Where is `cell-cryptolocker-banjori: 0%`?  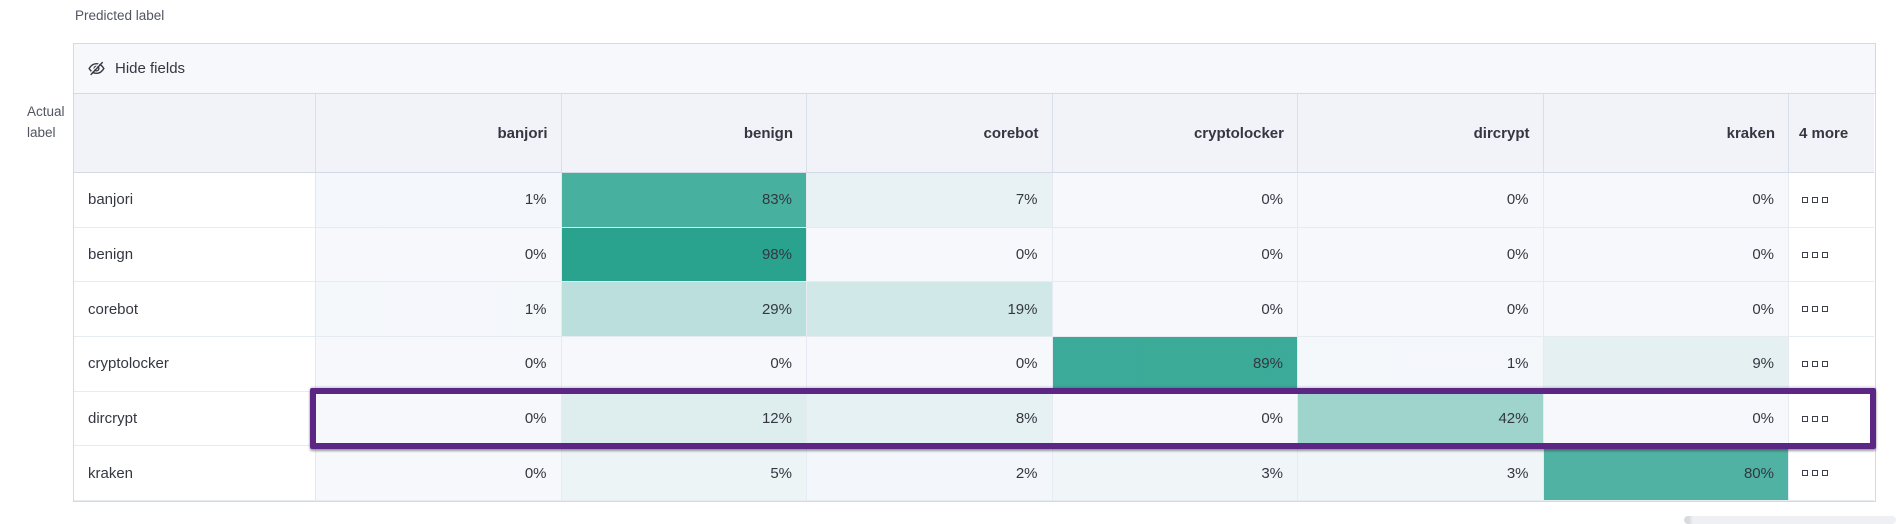 cell-cryptolocker-banjori: 0% is located at coordinates (439, 364).